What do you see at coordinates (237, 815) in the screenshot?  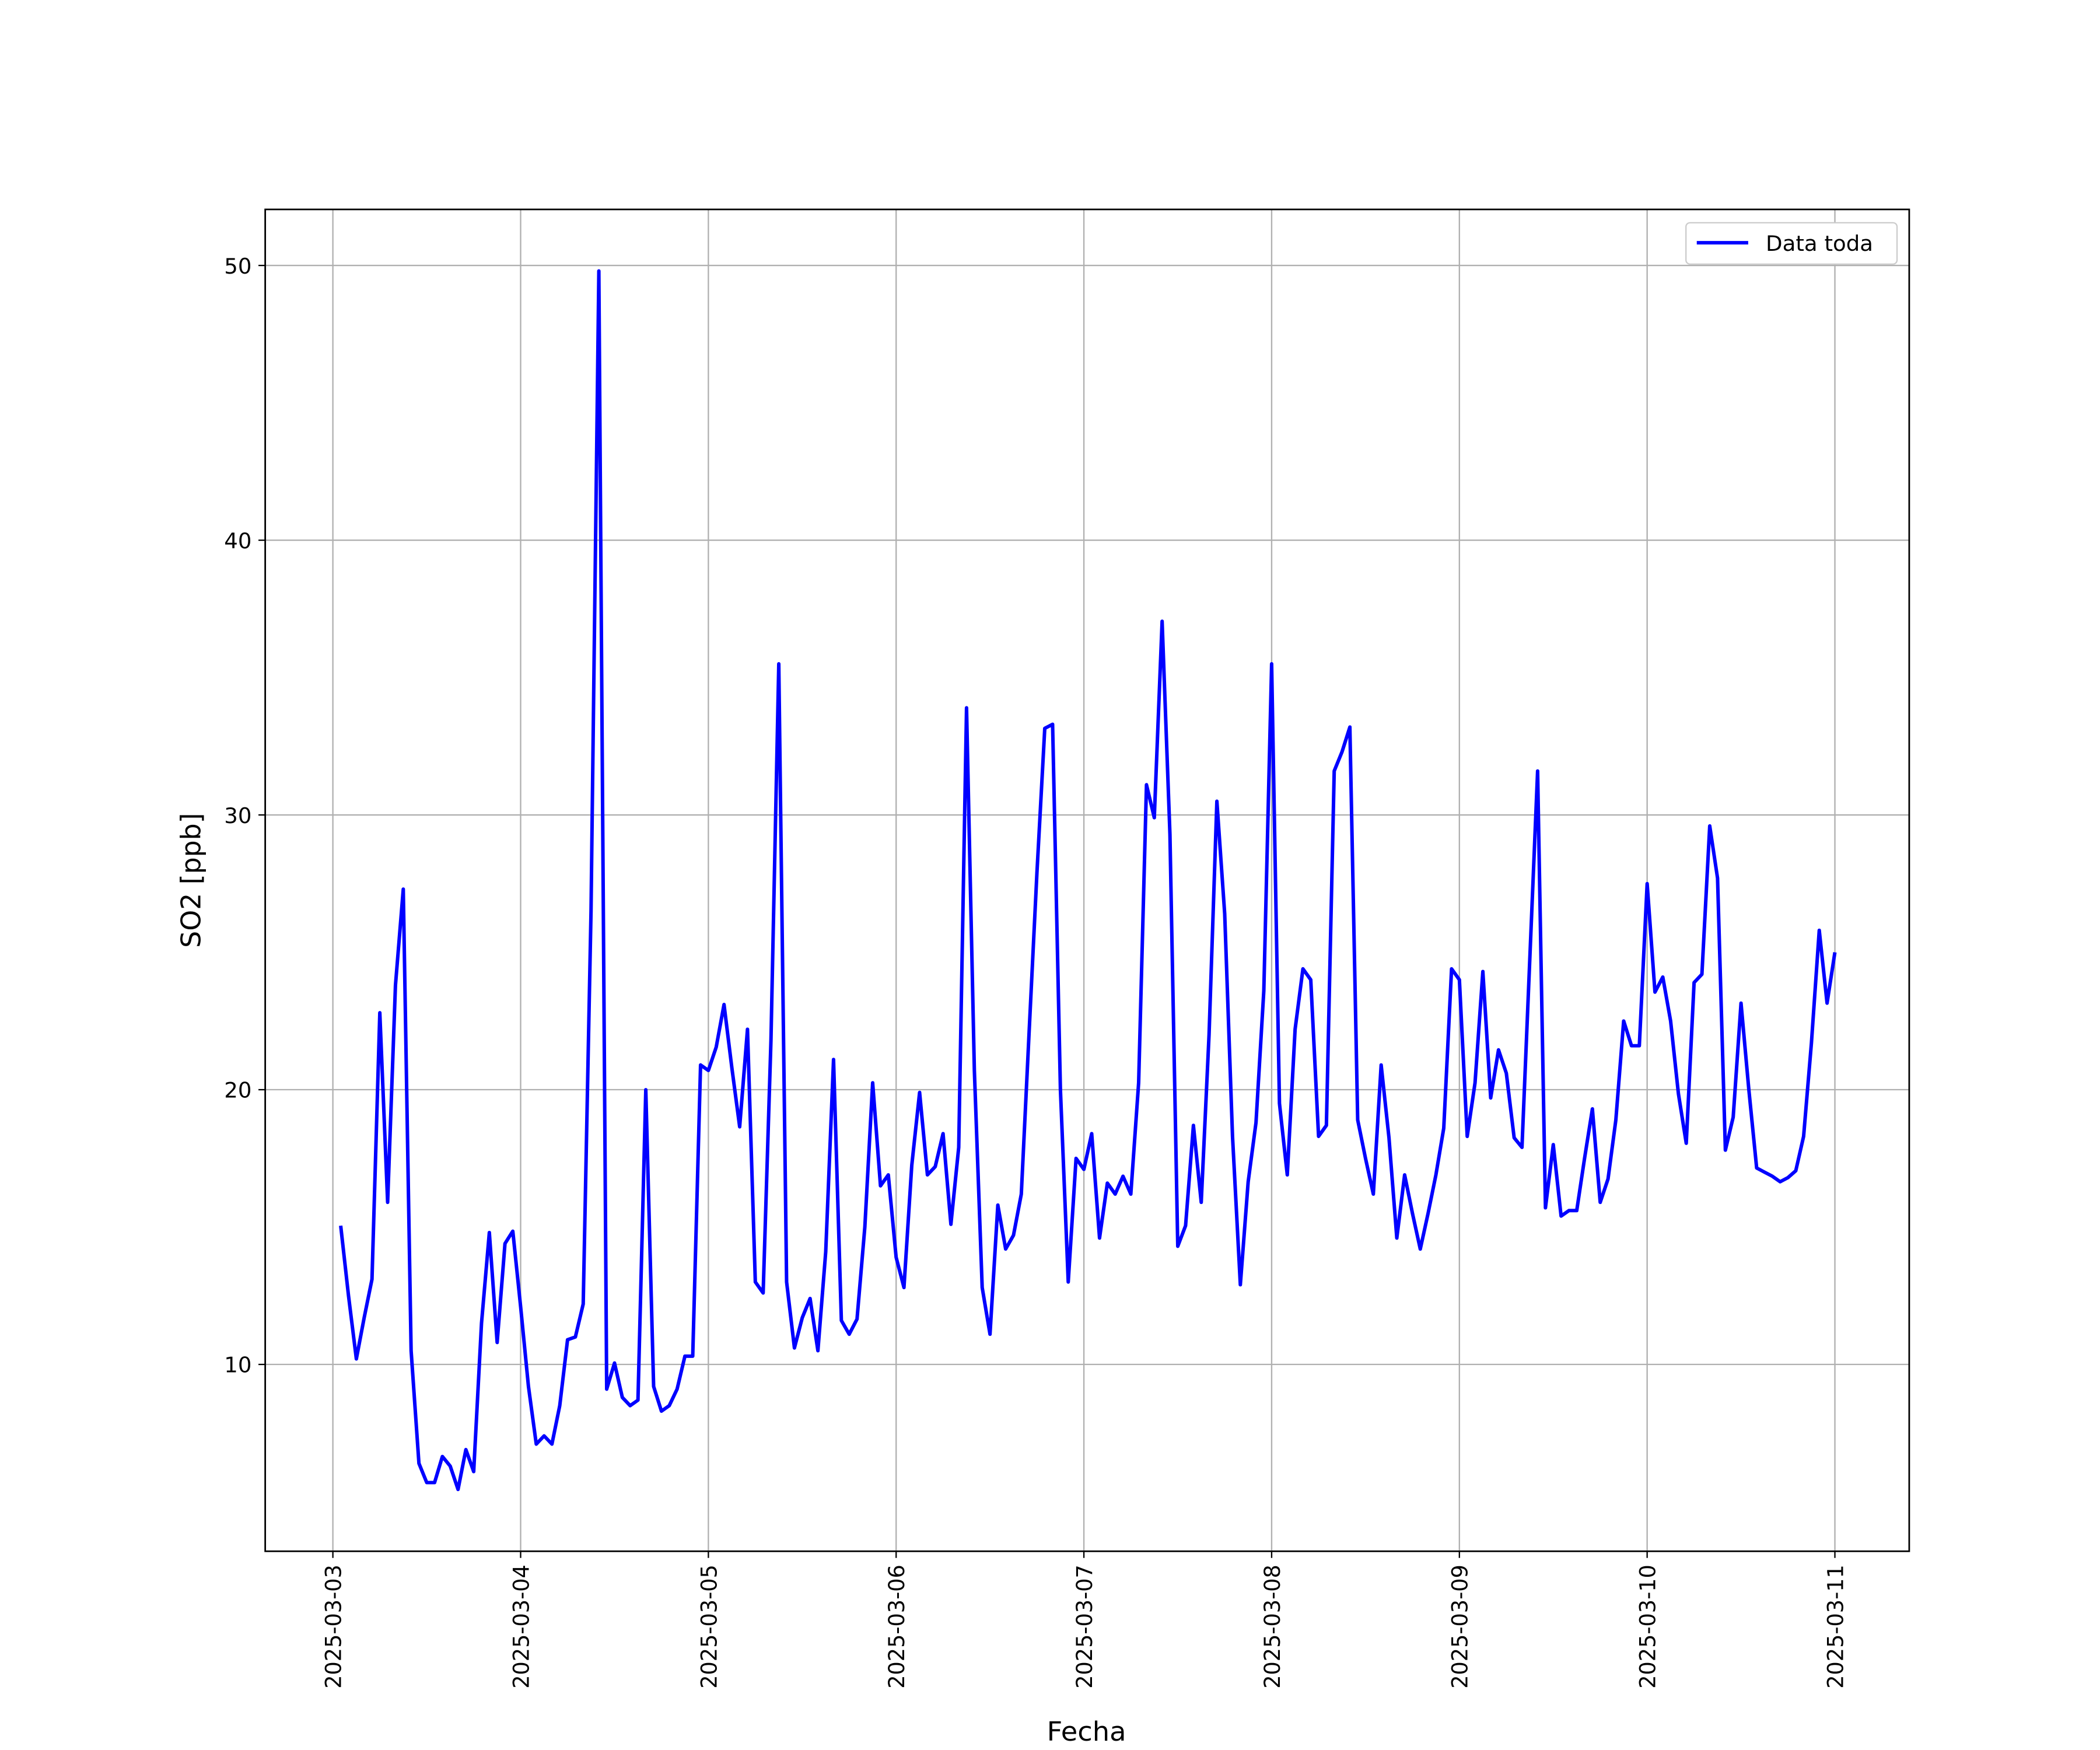 I see `y-tick-label: 30` at bounding box center [237, 815].